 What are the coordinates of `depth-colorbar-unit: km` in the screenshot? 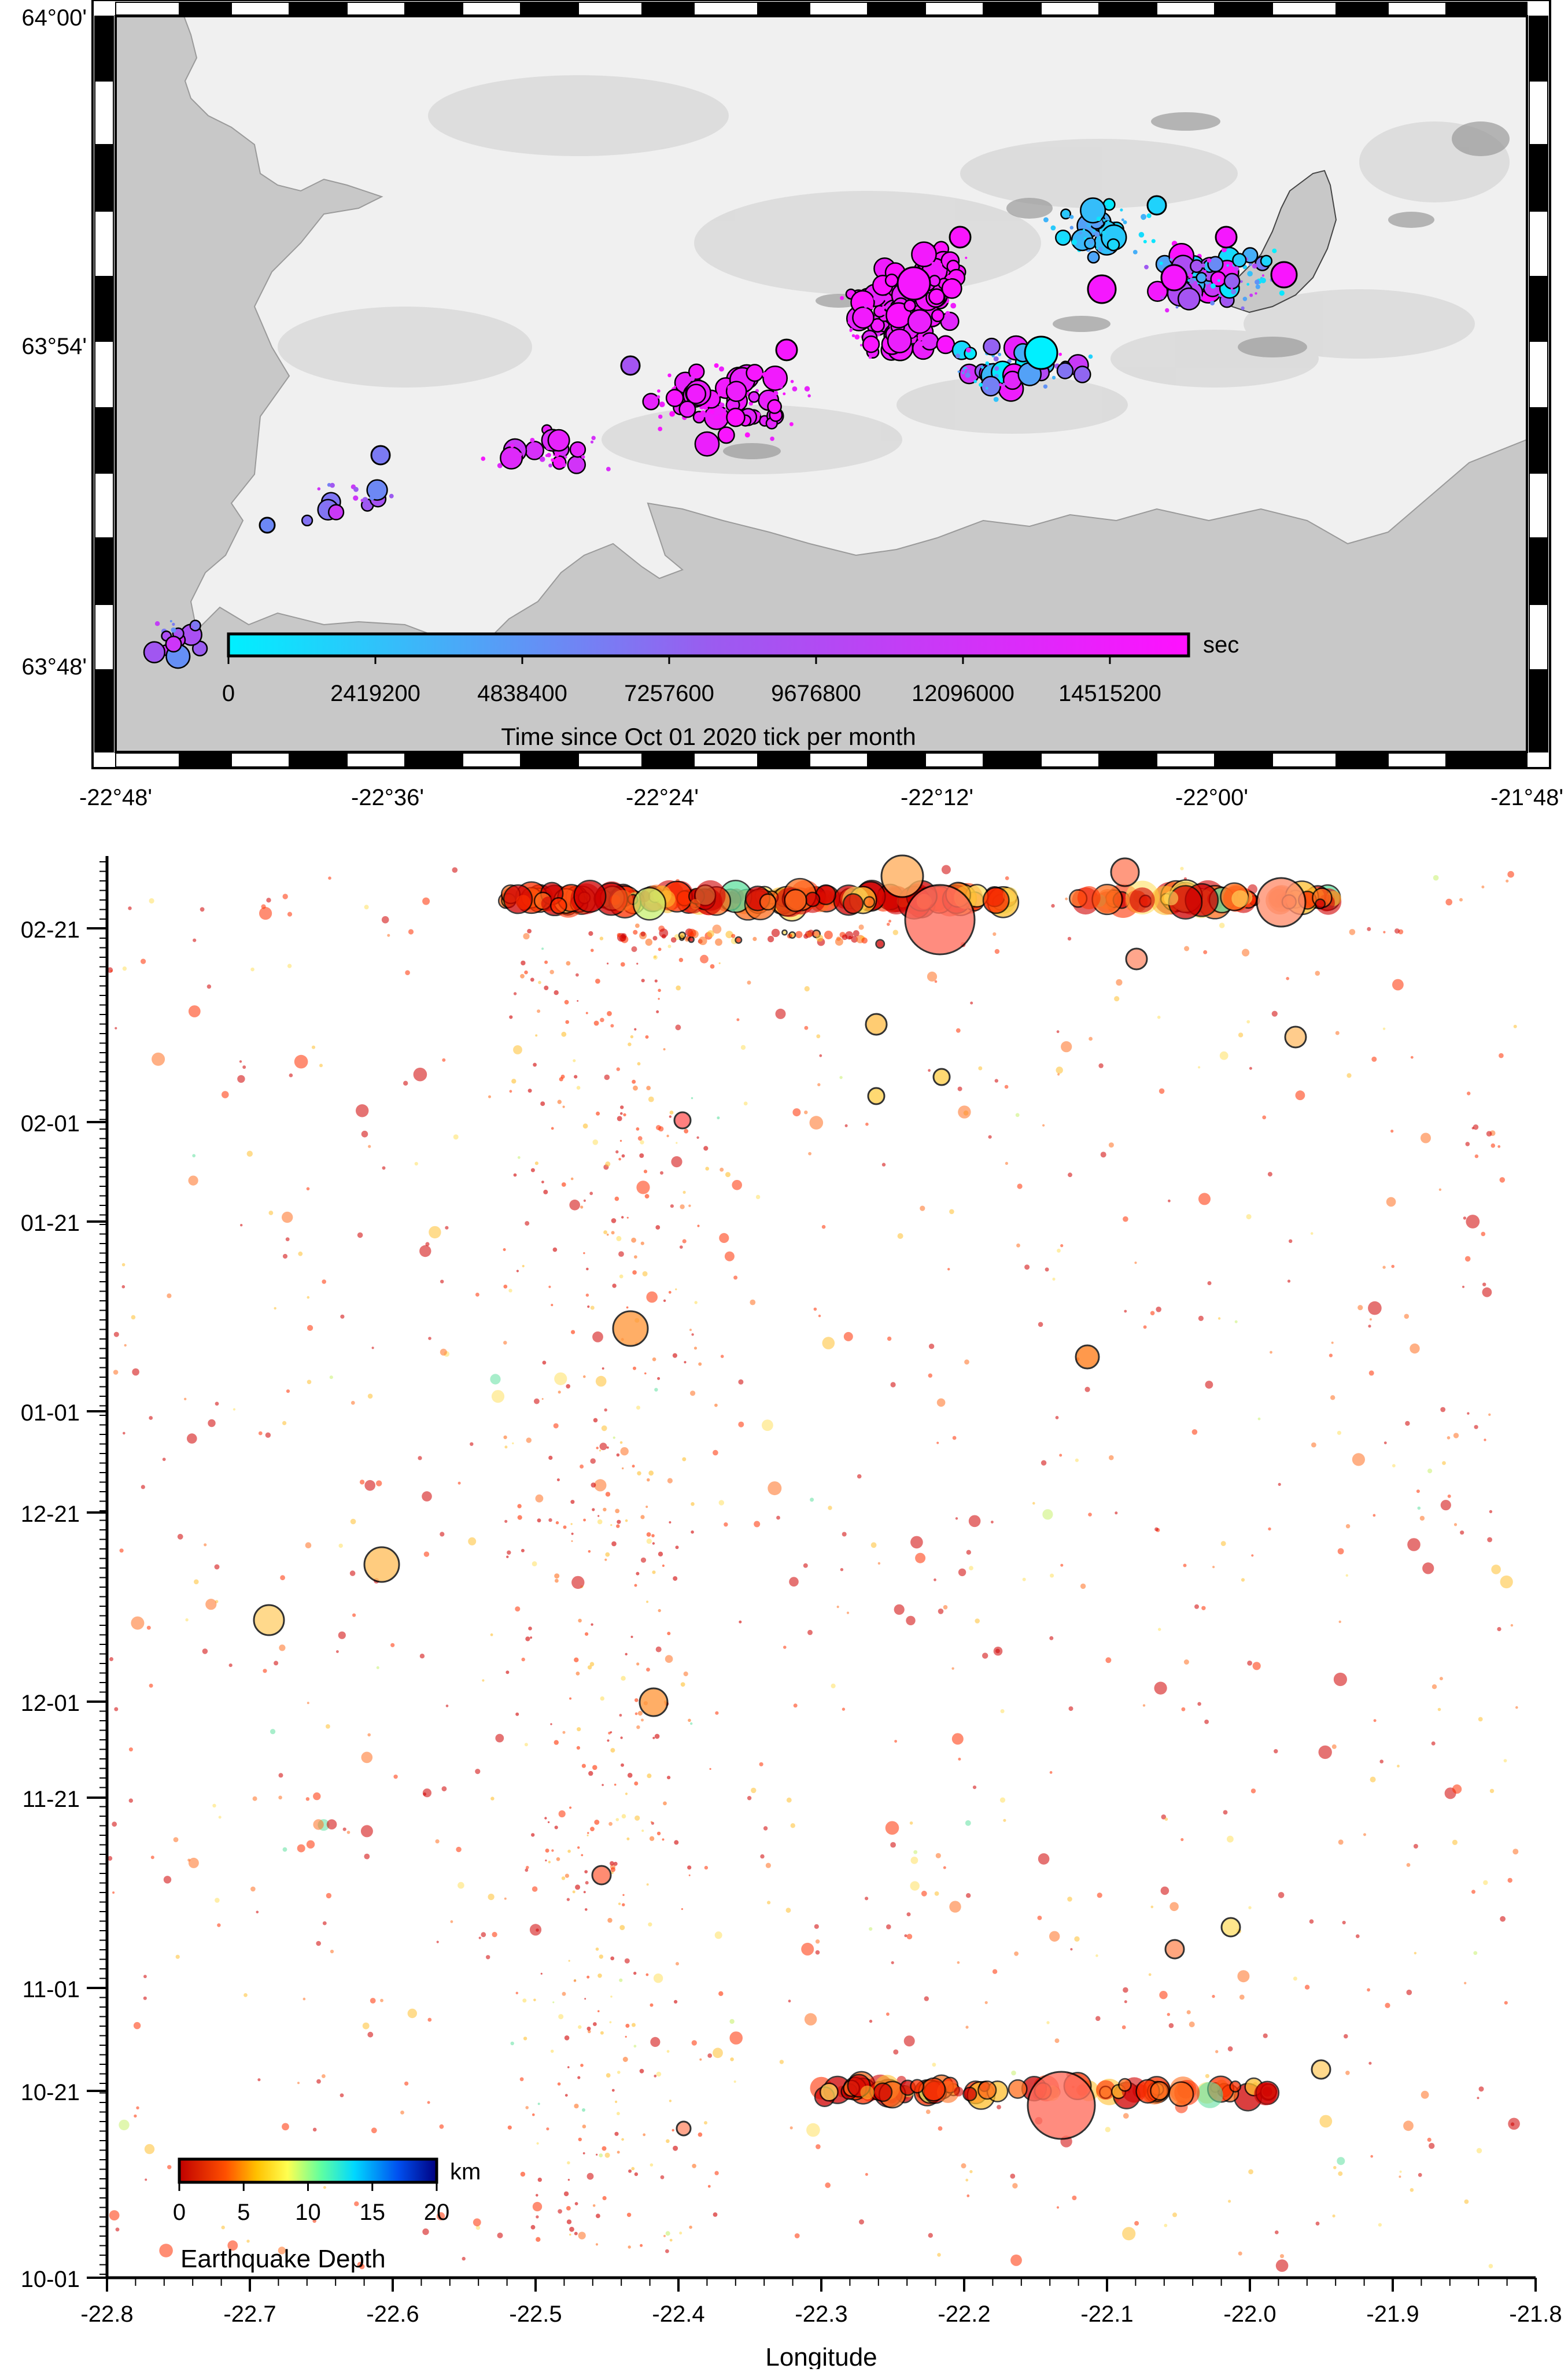 It's located at (465, 2172).